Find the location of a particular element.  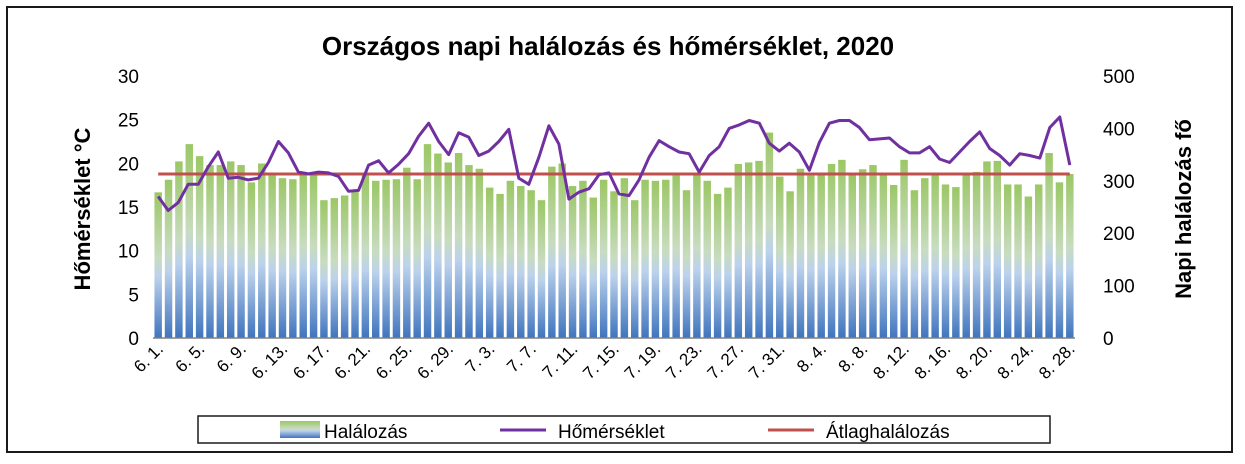

x-tick-label: 8. 16. is located at coordinates (933, 361).